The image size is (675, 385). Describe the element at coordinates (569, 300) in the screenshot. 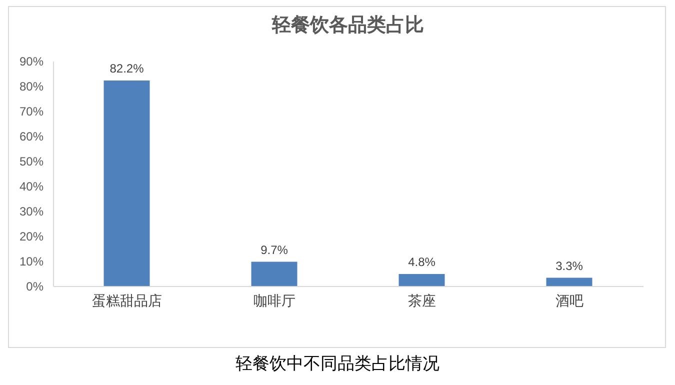

I see `x-tick-label: 酒吧` at that location.